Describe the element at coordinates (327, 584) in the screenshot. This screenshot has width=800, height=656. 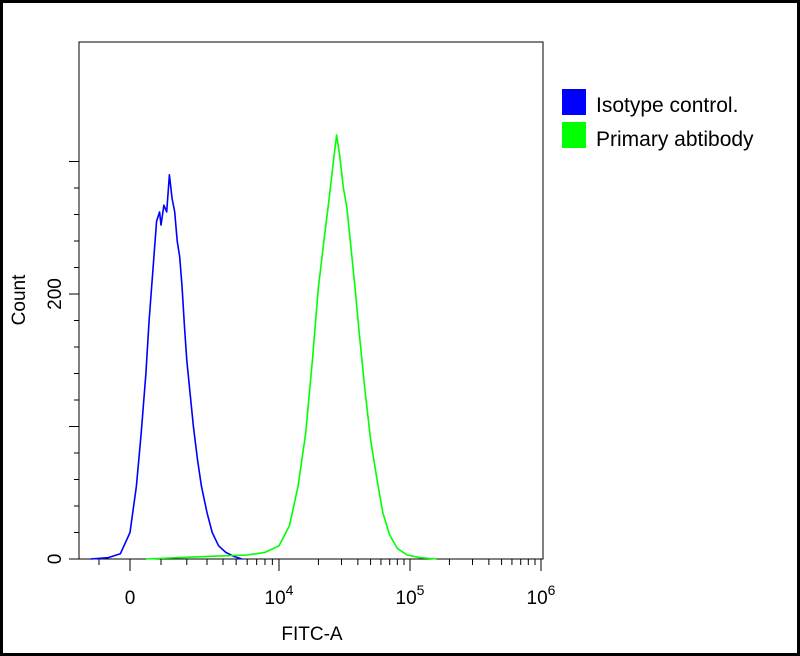
I see `x-axis-ticks: 0 10⁴ 10⁵ 10⁶` at that location.